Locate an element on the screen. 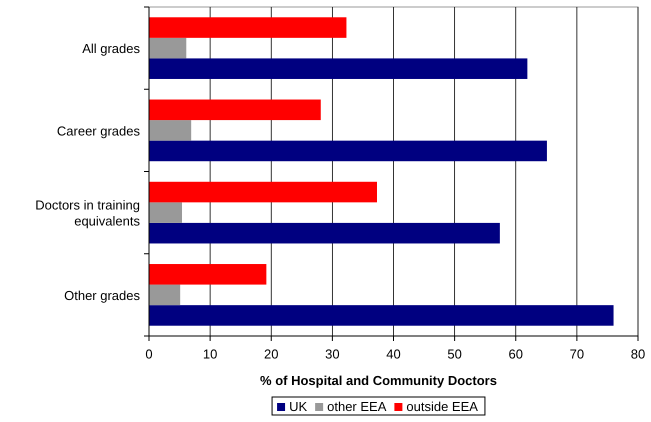 This screenshot has width=651, height=422. y-tick-label: All grades is located at coordinates (111, 48).